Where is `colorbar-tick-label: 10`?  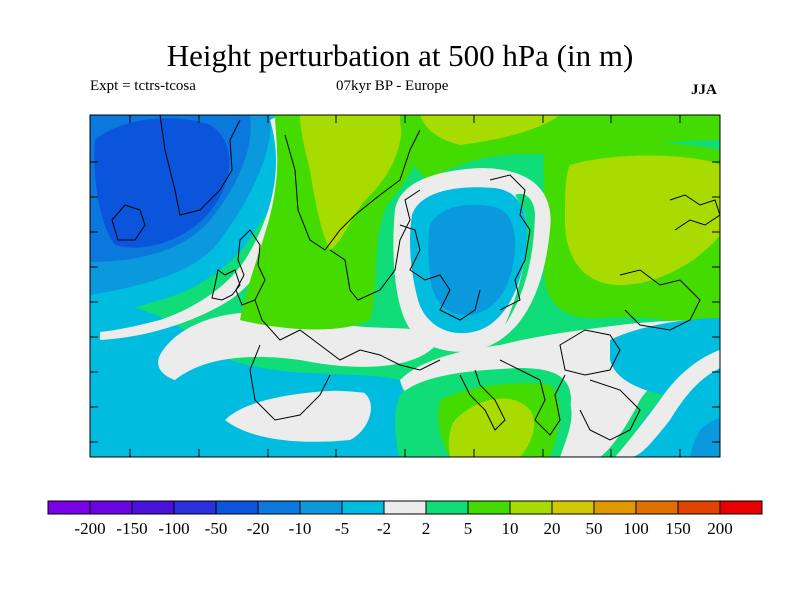
colorbar-tick-label: 10 is located at coordinates (510, 528).